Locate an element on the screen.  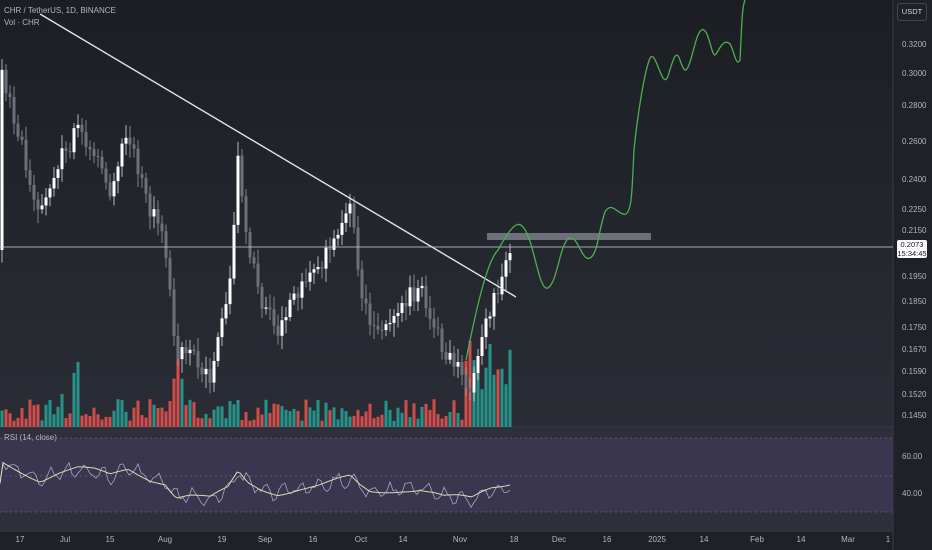
time-label: 14 is located at coordinates (704, 539).